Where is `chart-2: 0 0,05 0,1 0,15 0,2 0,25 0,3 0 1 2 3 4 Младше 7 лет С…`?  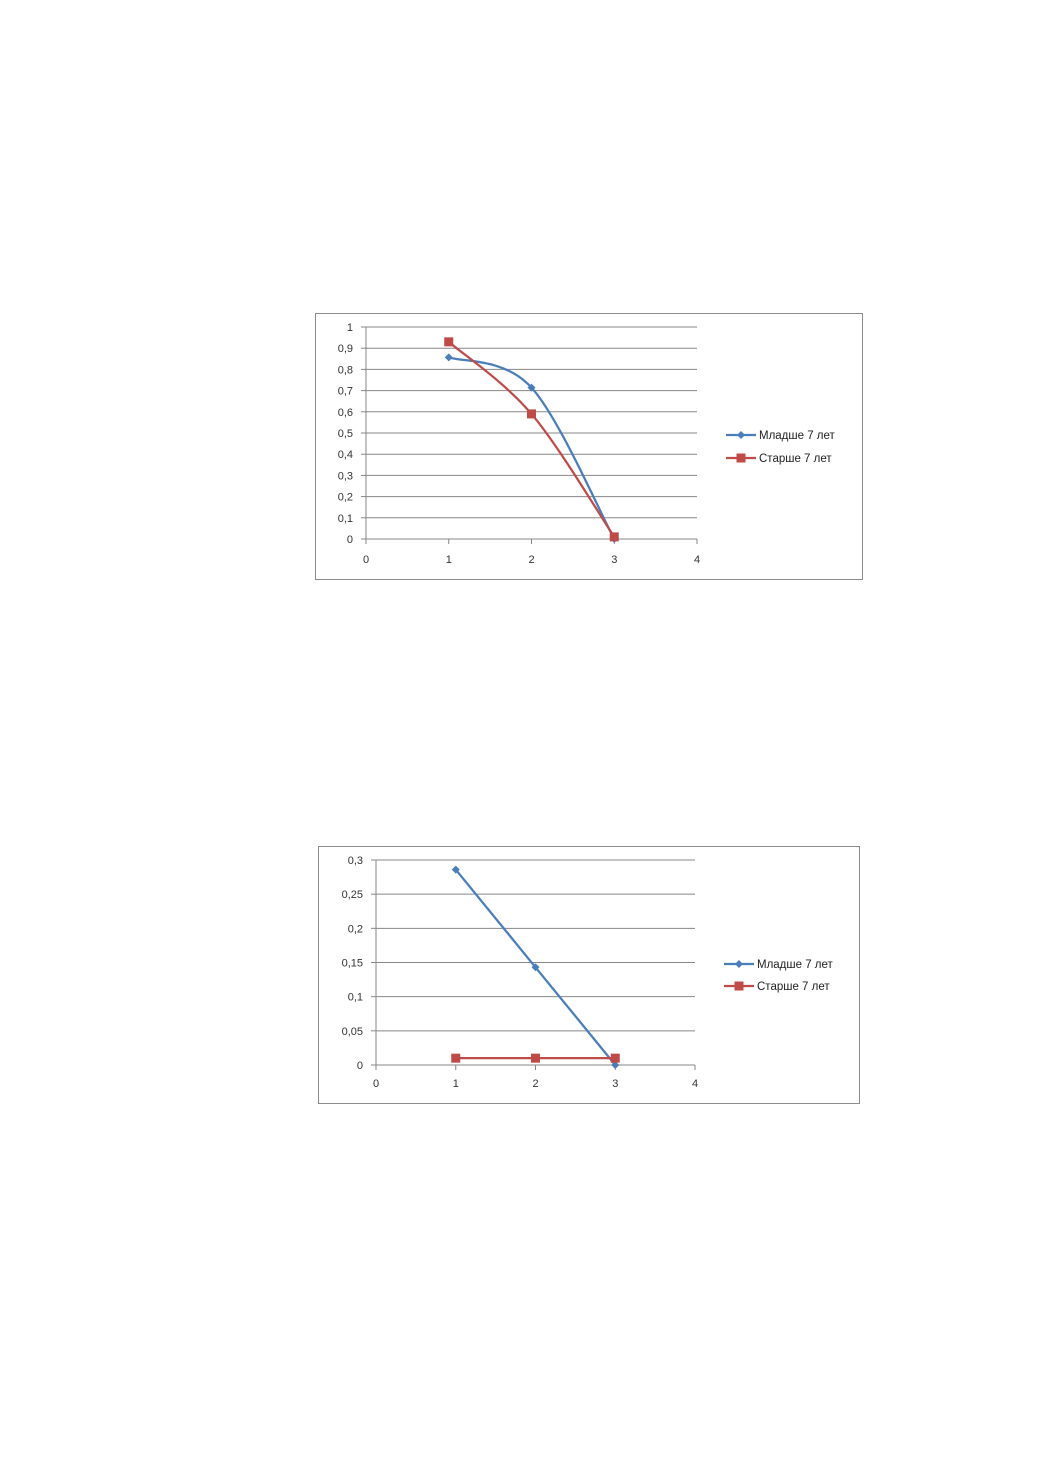 chart-2: 0 0,05 0,1 0,15 0,2 0,25 0,3 0 1 2 3 4 Младше 7 лет С… is located at coordinates (589, 975).